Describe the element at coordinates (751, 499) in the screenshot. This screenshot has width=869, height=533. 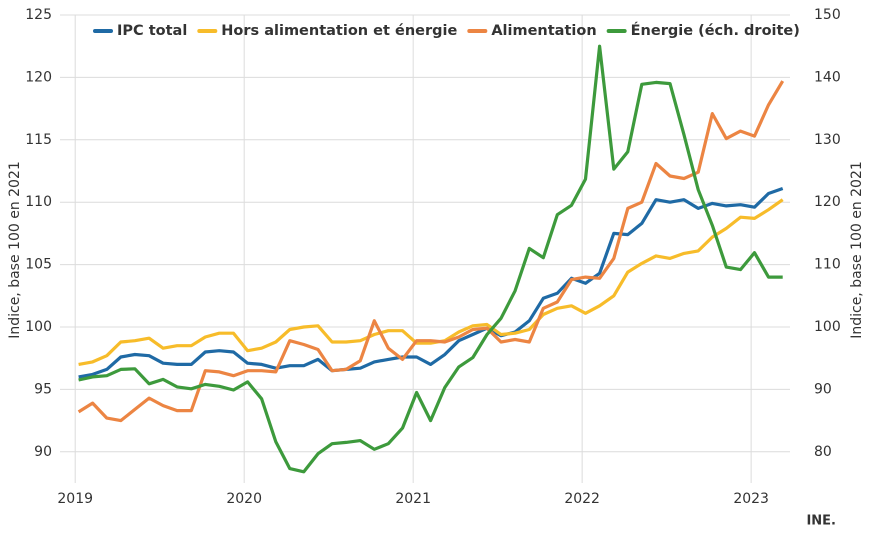
I see `x-tick-label: 2023` at that location.